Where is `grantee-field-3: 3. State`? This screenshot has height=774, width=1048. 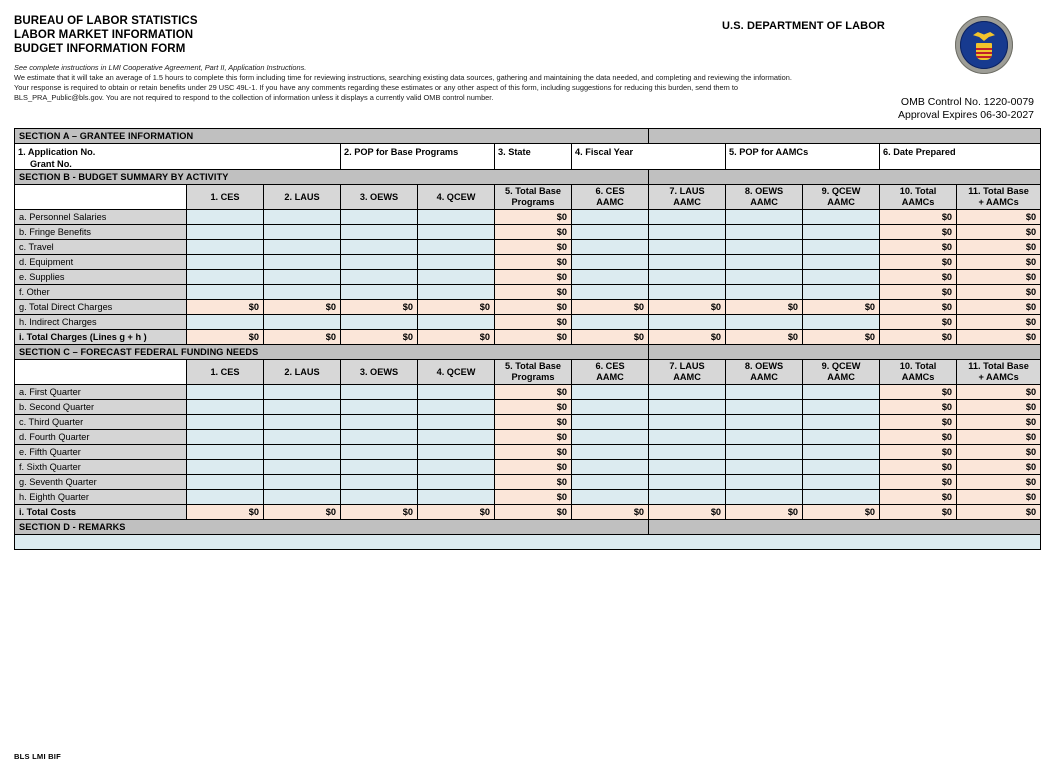 grantee-field-3: 3. State is located at coordinates (533, 156).